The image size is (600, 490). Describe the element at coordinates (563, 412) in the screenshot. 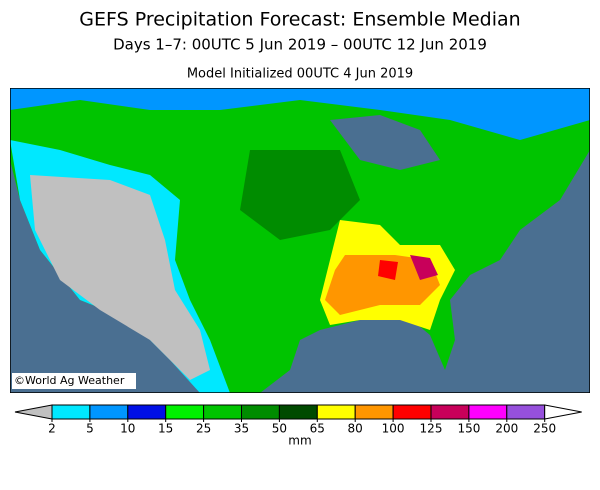

I see `colorbar-high` at that location.